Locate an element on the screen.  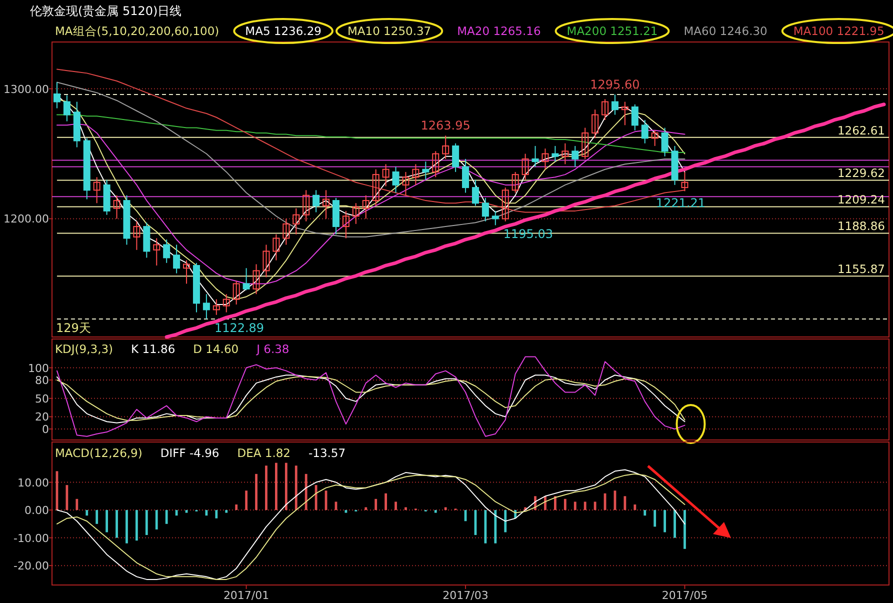
y-tick-label: -10.00 is located at coordinates (31, 538).